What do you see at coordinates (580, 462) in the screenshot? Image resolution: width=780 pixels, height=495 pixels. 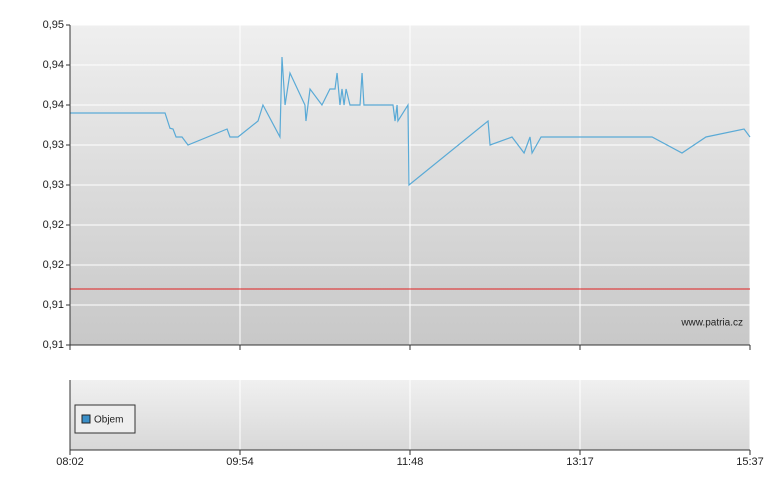 I see `x-tick-label: 13:17` at bounding box center [580, 462].